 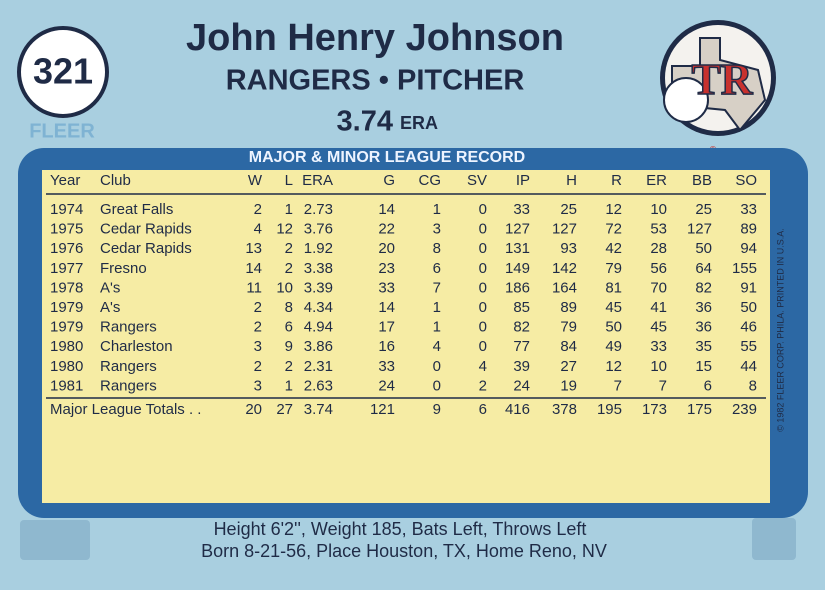 What do you see at coordinates (564, 287) in the screenshot?
I see `table-cell: 164` at bounding box center [564, 287].